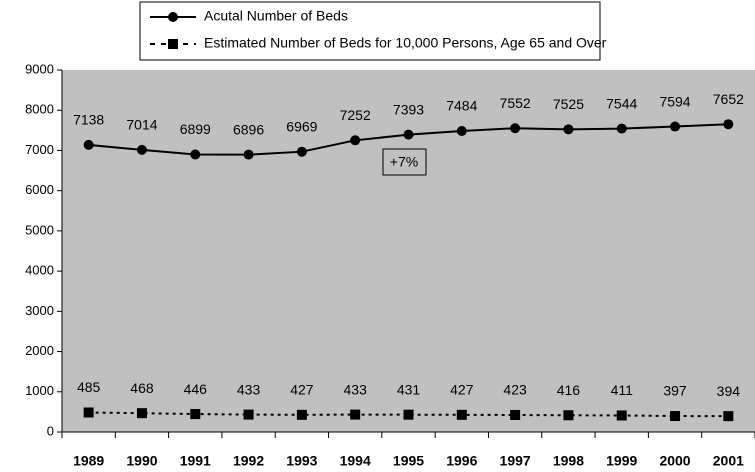  Describe the element at coordinates (301, 461) in the screenshot. I see `x-tick-label: 1993` at that location.